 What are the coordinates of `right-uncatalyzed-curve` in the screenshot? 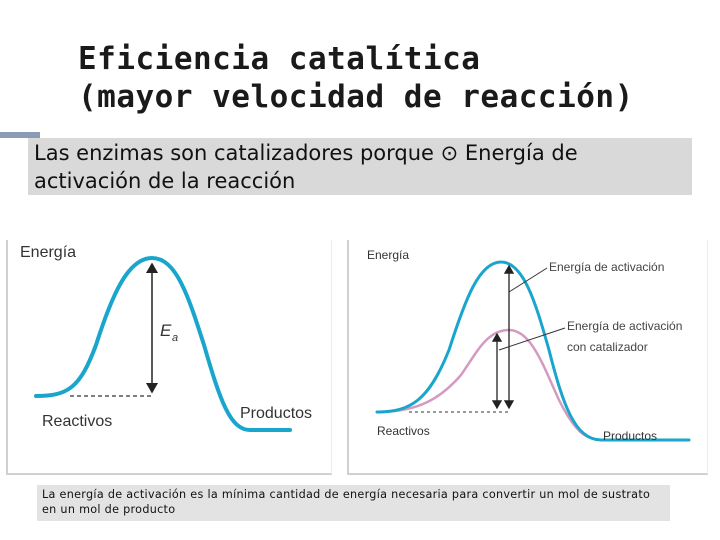 It's located at (533, 351).